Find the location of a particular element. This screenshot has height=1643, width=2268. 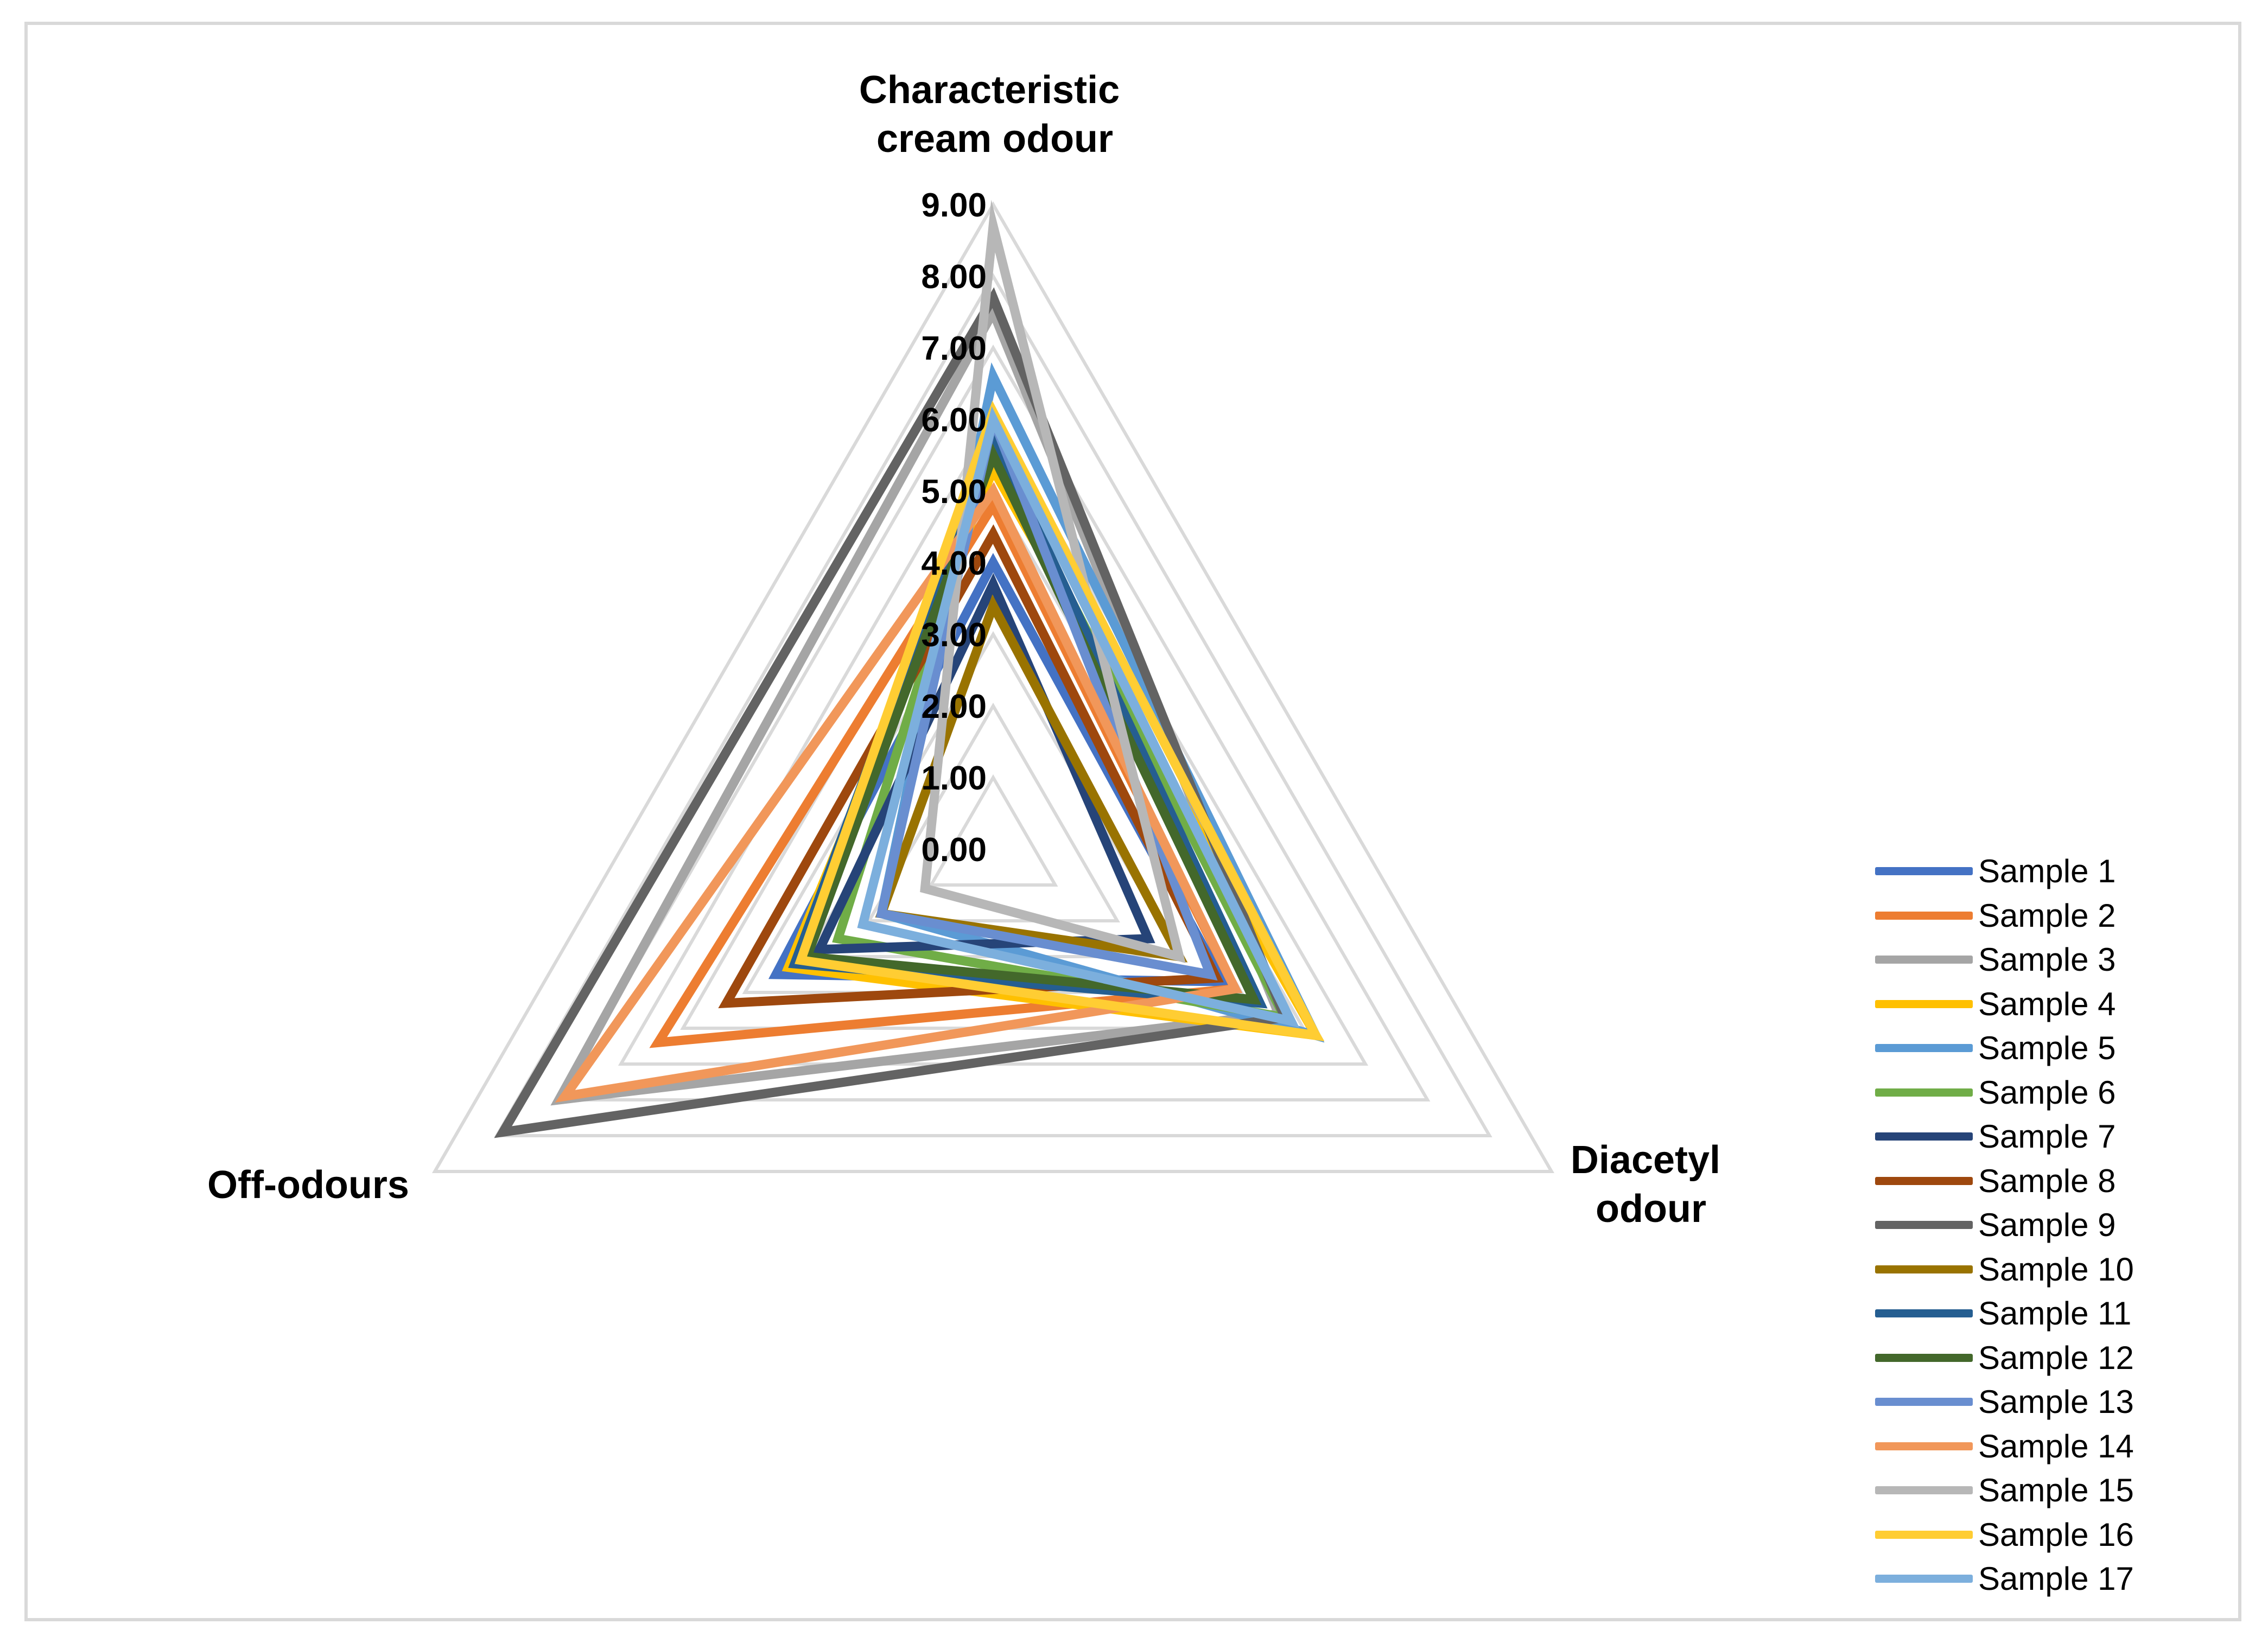

legend-item: Sample 3 is located at coordinates (2051, 960).